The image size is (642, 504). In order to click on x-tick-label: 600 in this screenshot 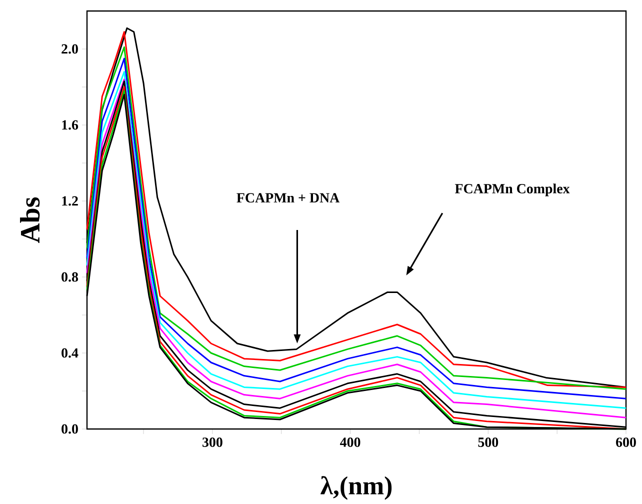, I will do `click(626, 442)`.